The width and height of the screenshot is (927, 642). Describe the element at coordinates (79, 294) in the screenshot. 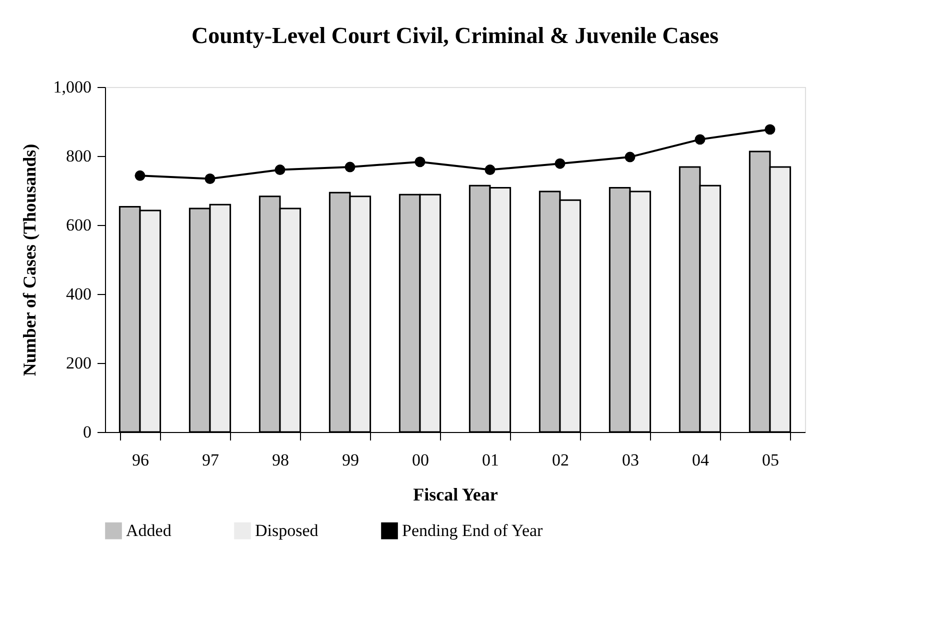

I see `y-tick-label: 400` at that location.